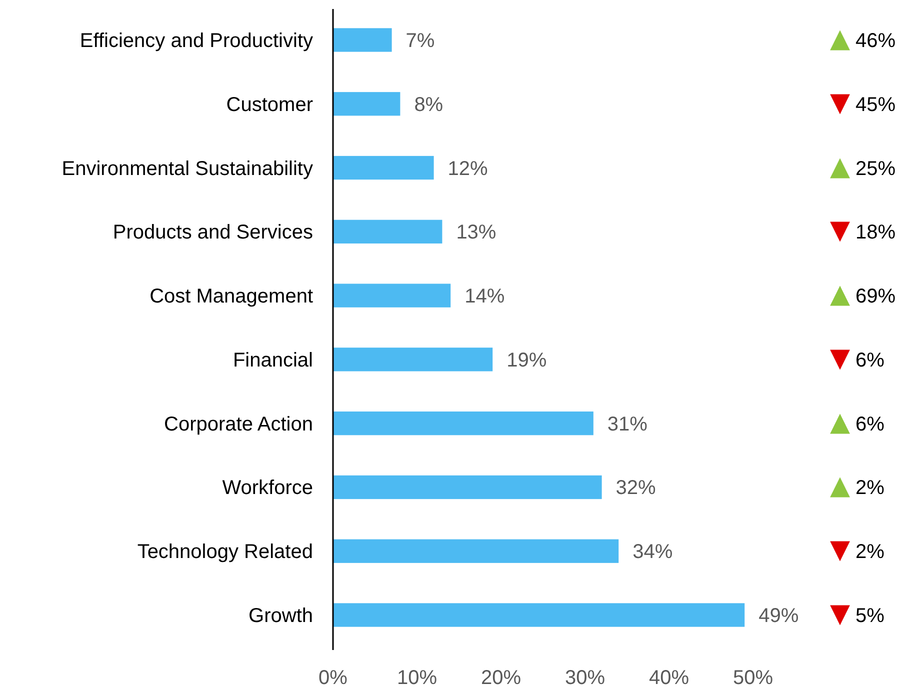 The height and width of the screenshot is (696, 919). What do you see at coordinates (212, 233) in the screenshot?
I see `y-tick-label: Products and Services` at bounding box center [212, 233].